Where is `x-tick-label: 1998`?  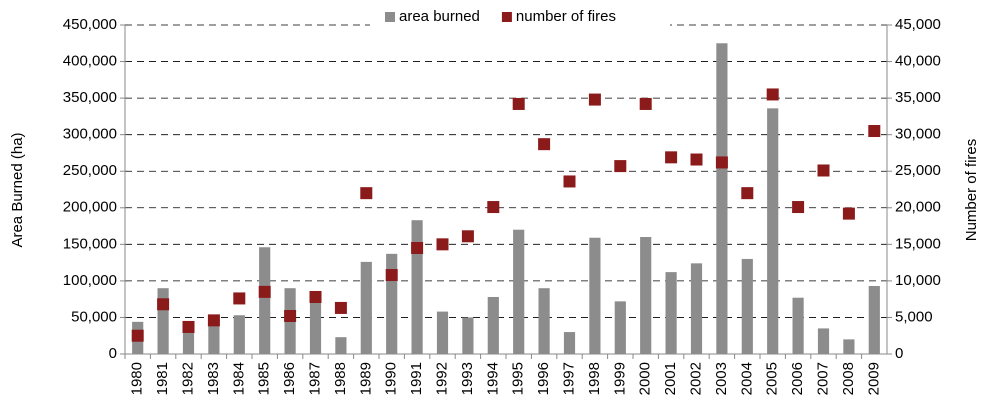 x-tick-label: 1998 is located at coordinates (594, 378).